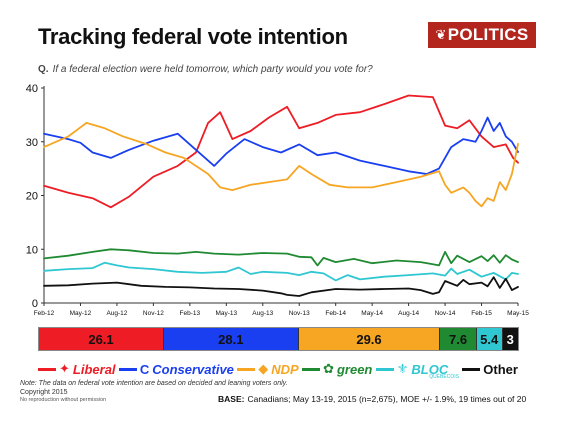  I want to click on ndp-flag-icon: ◆, so click(263, 368).